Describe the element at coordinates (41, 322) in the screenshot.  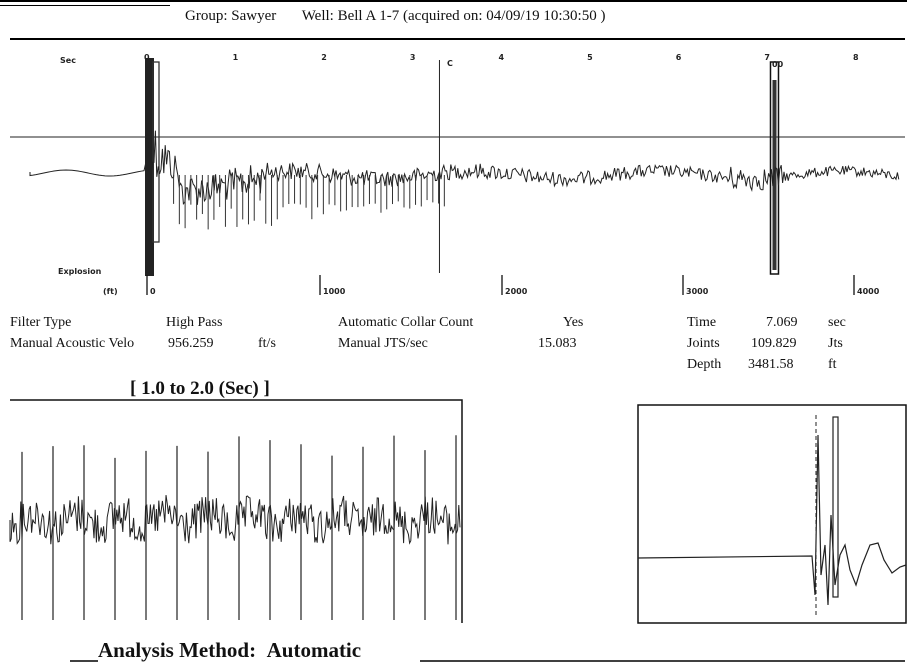
I see `filter-type-label: Filter Type` at that location.